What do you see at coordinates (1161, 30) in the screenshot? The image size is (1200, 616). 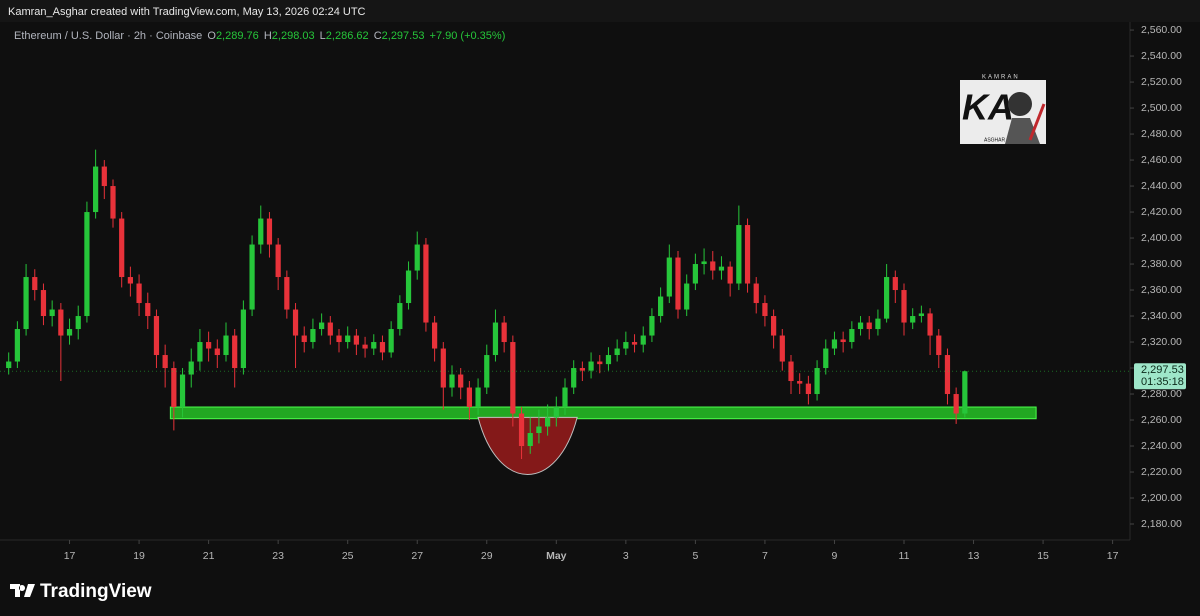 I see `y-tick-label: 2,560.00` at bounding box center [1161, 30].